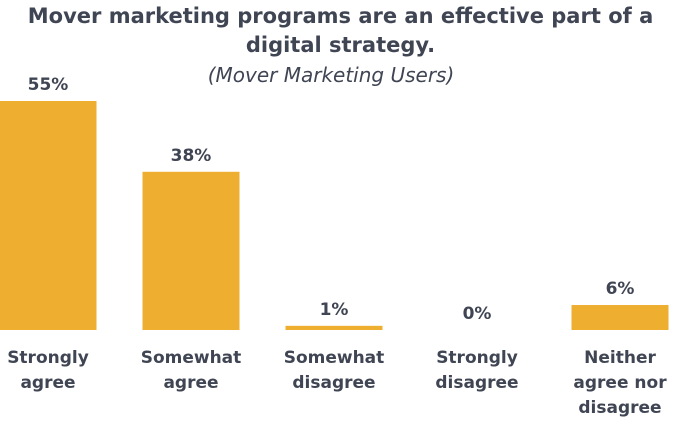 Image resolution: width=681 pixels, height=425 pixels. I want to click on category-label-2: Somewhat disagree, so click(334, 370).